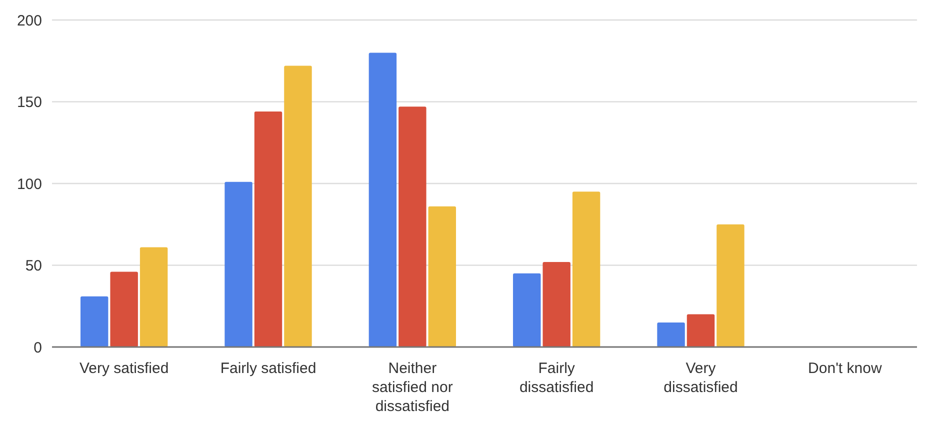 The image size is (925, 425). I want to click on x-tick-label: Fairly satisfied, so click(268, 368).